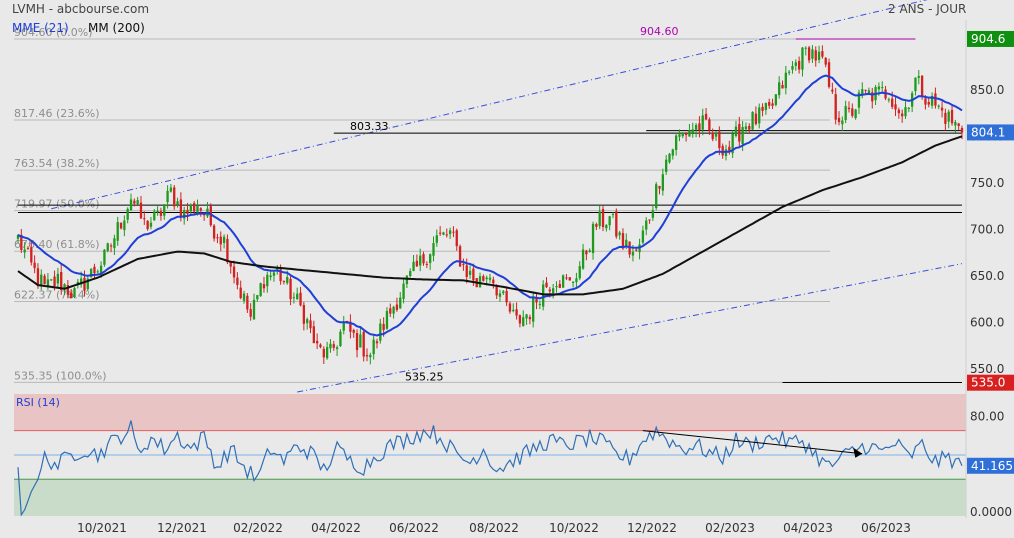 The height and width of the screenshot is (538, 1014). What do you see at coordinates (927, 9) in the screenshot?
I see `period-label: 2 ANS - JOUR` at bounding box center [927, 9].